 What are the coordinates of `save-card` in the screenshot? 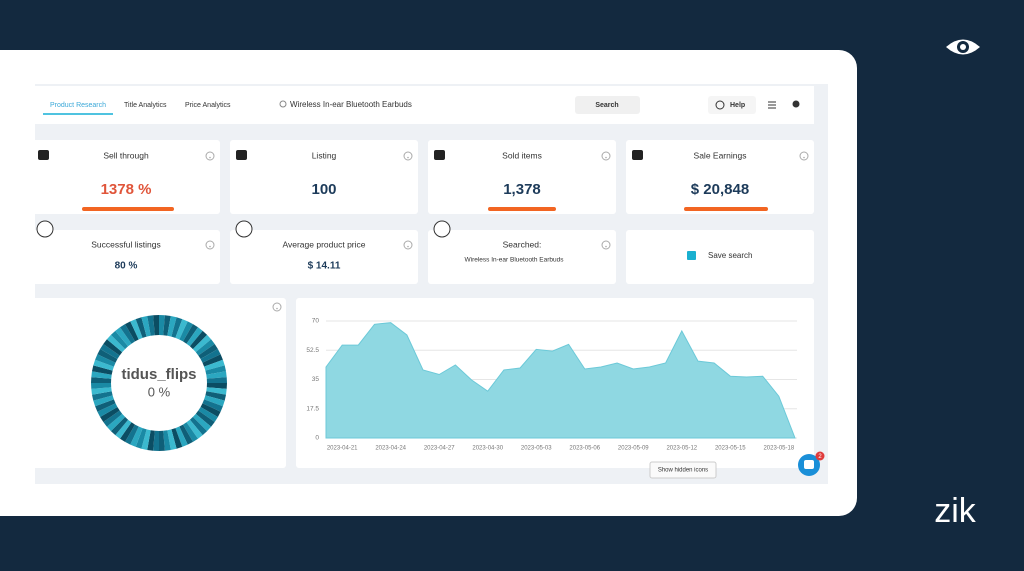 It's located at (720, 257).